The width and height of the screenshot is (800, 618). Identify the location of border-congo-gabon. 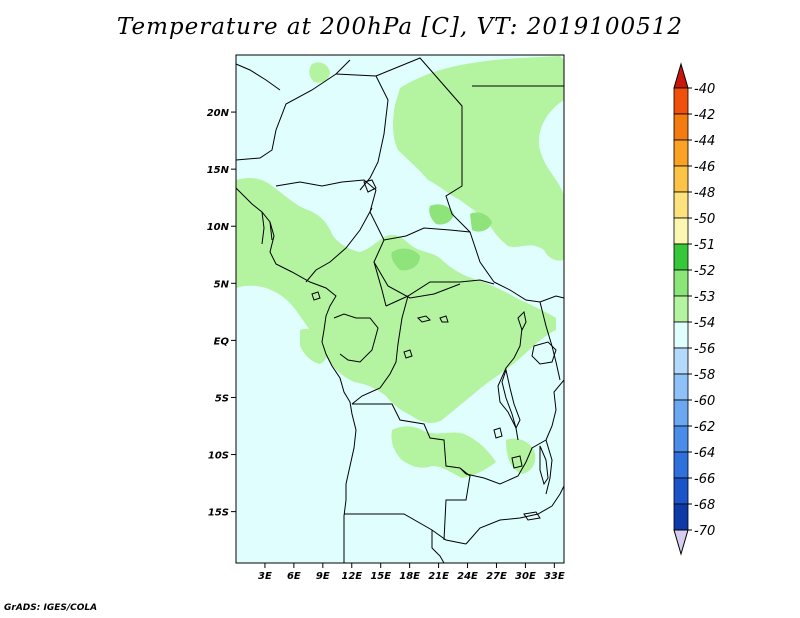
(356, 338).